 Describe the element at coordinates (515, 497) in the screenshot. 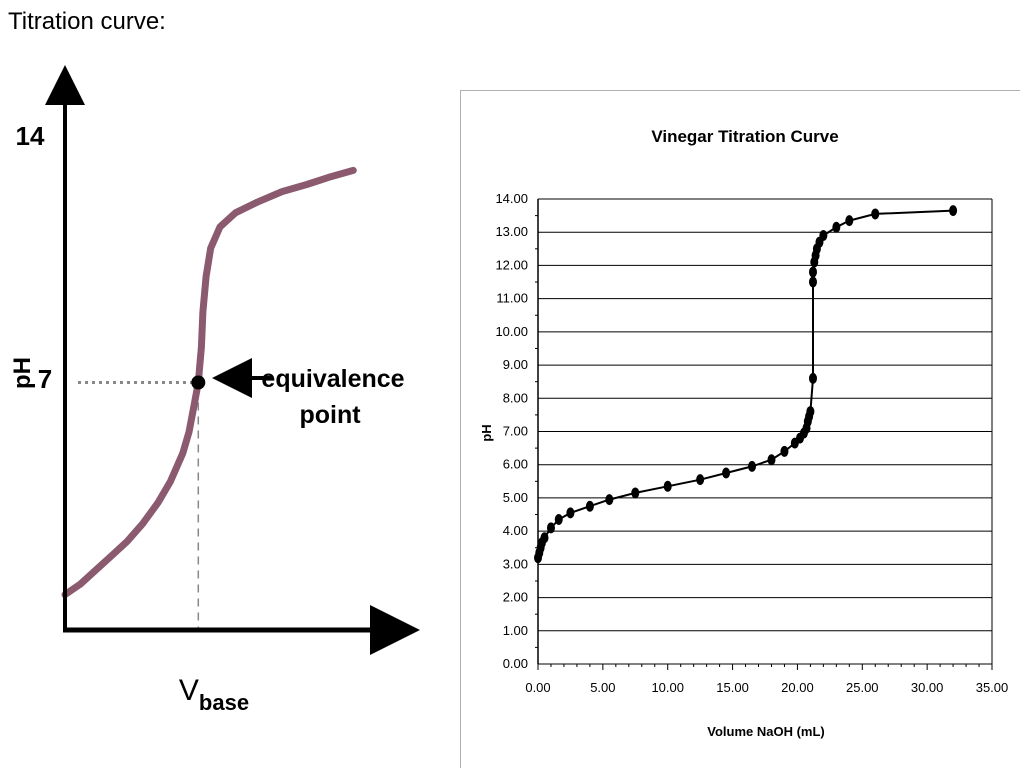

I see `y-tick-label: 5.00` at that location.